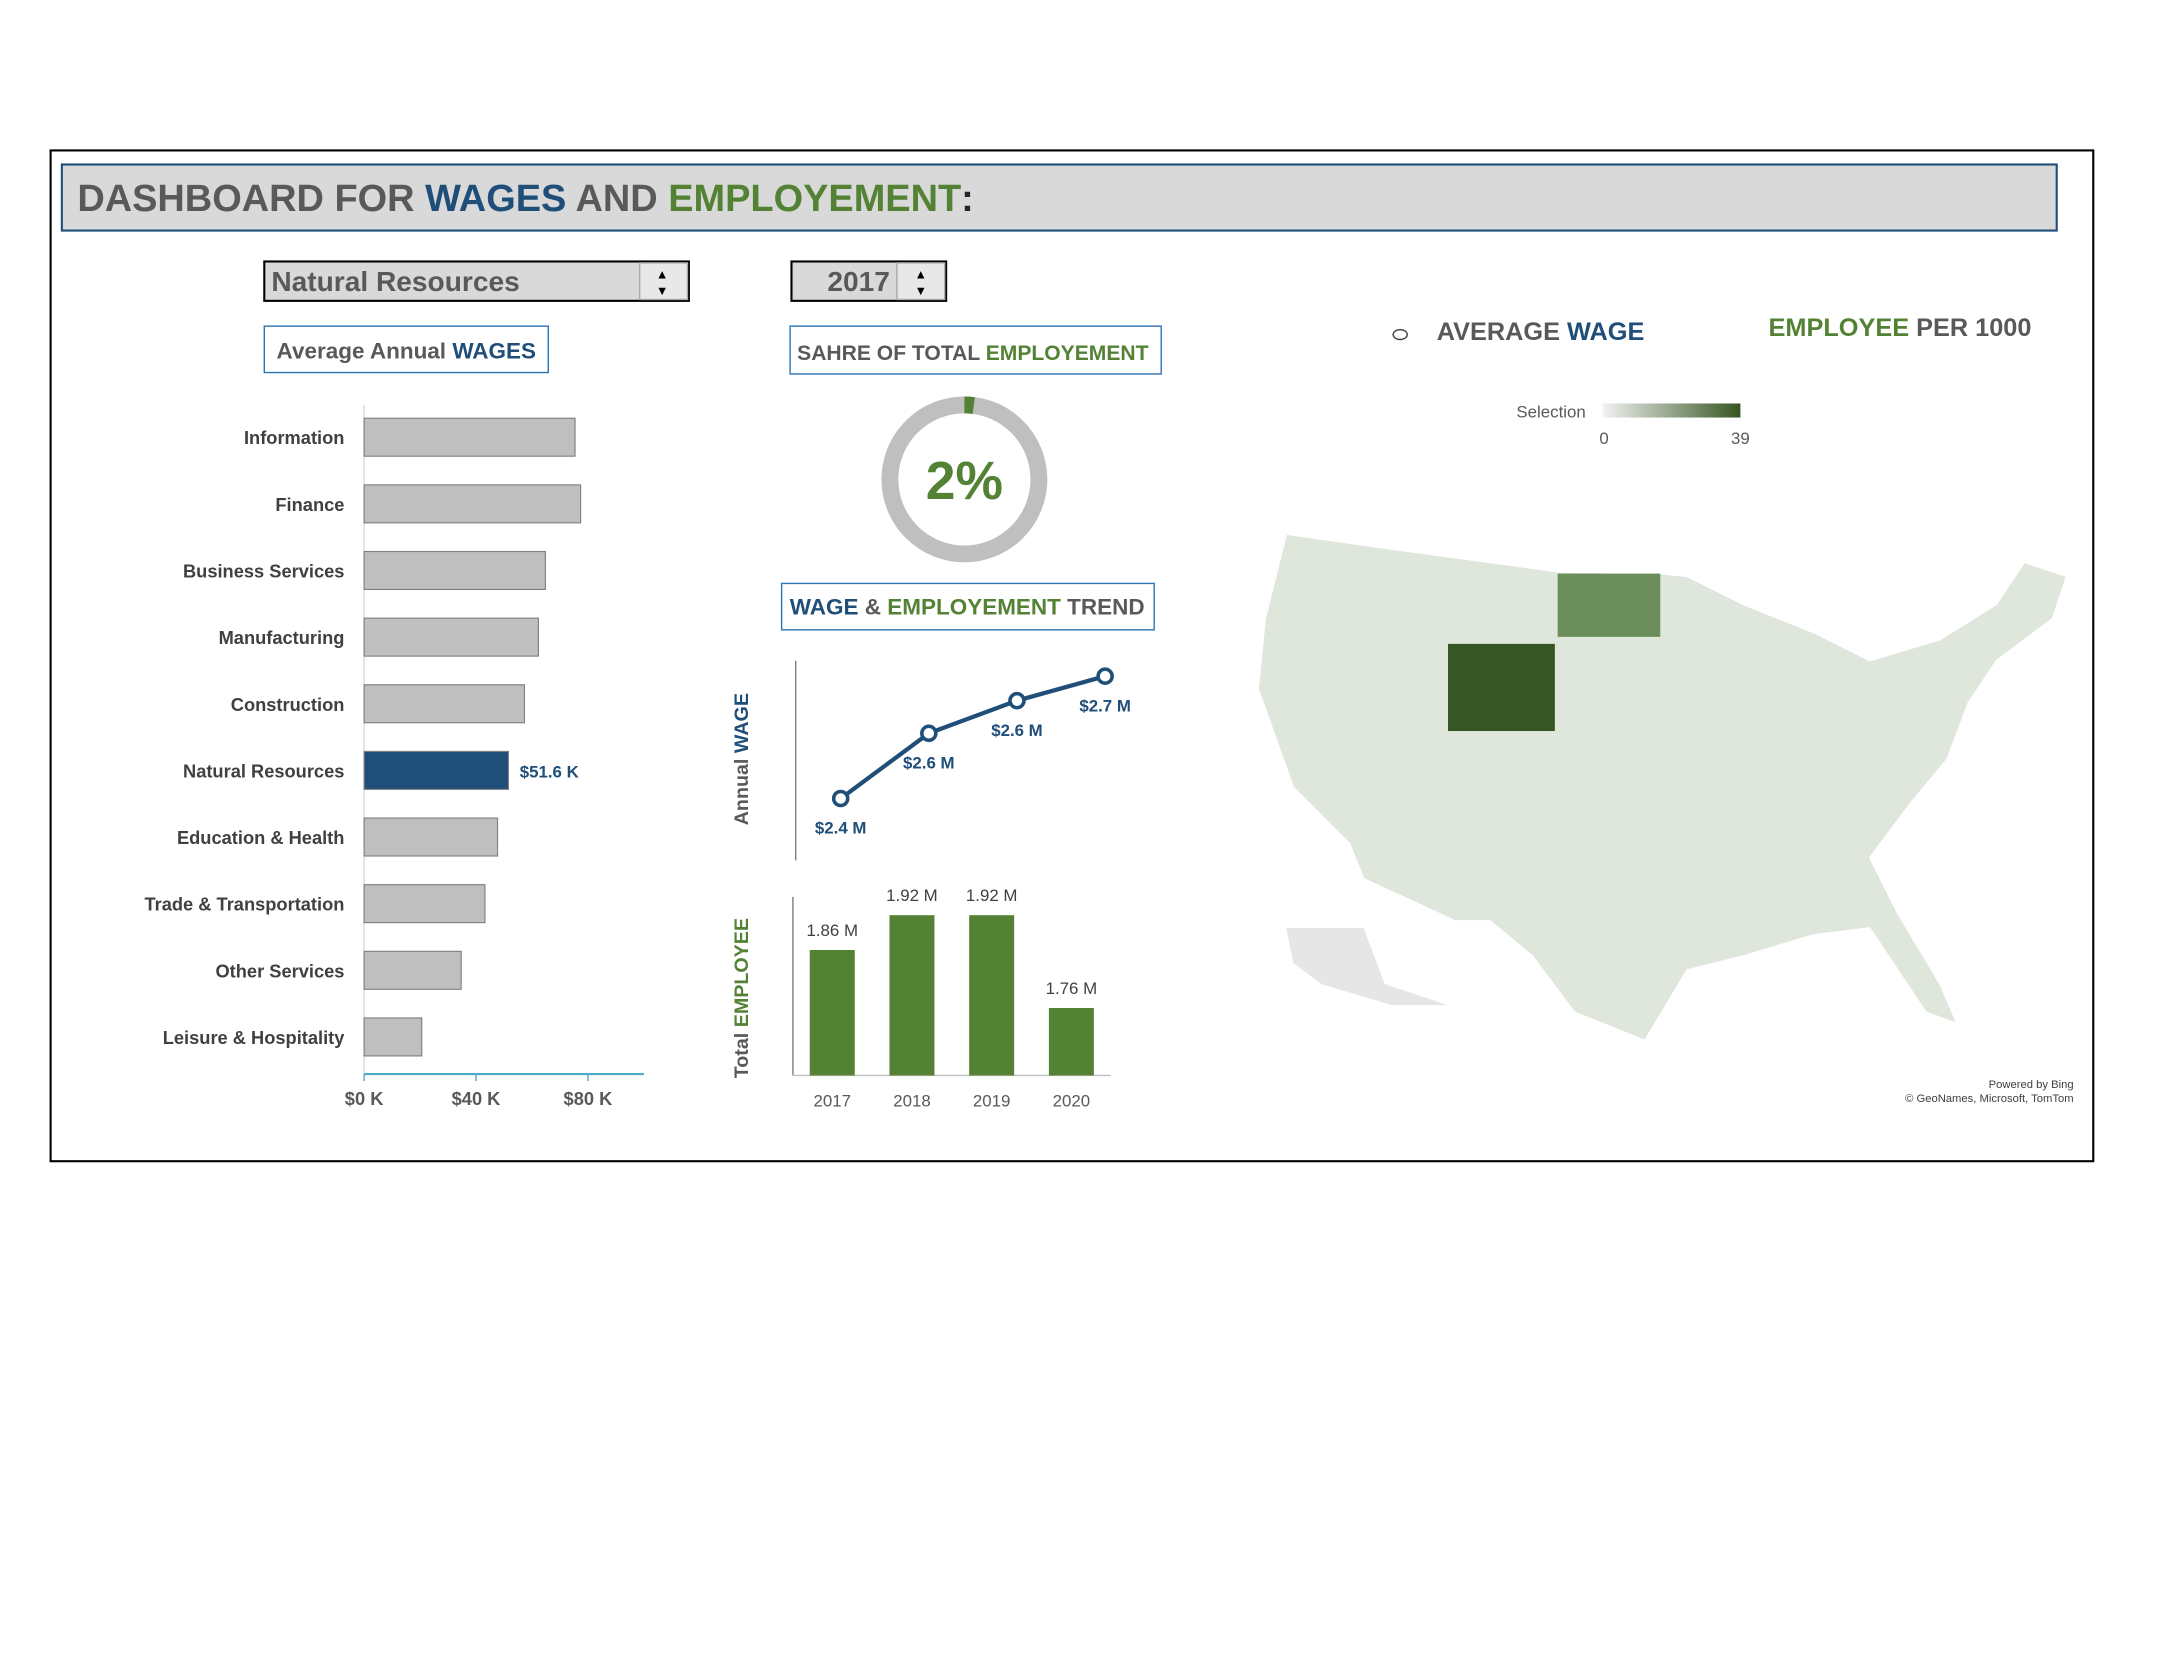 Image resolution: width=2172 pixels, height=1678 pixels. I want to click on x-tick-label: 2019, so click(992, 1100).